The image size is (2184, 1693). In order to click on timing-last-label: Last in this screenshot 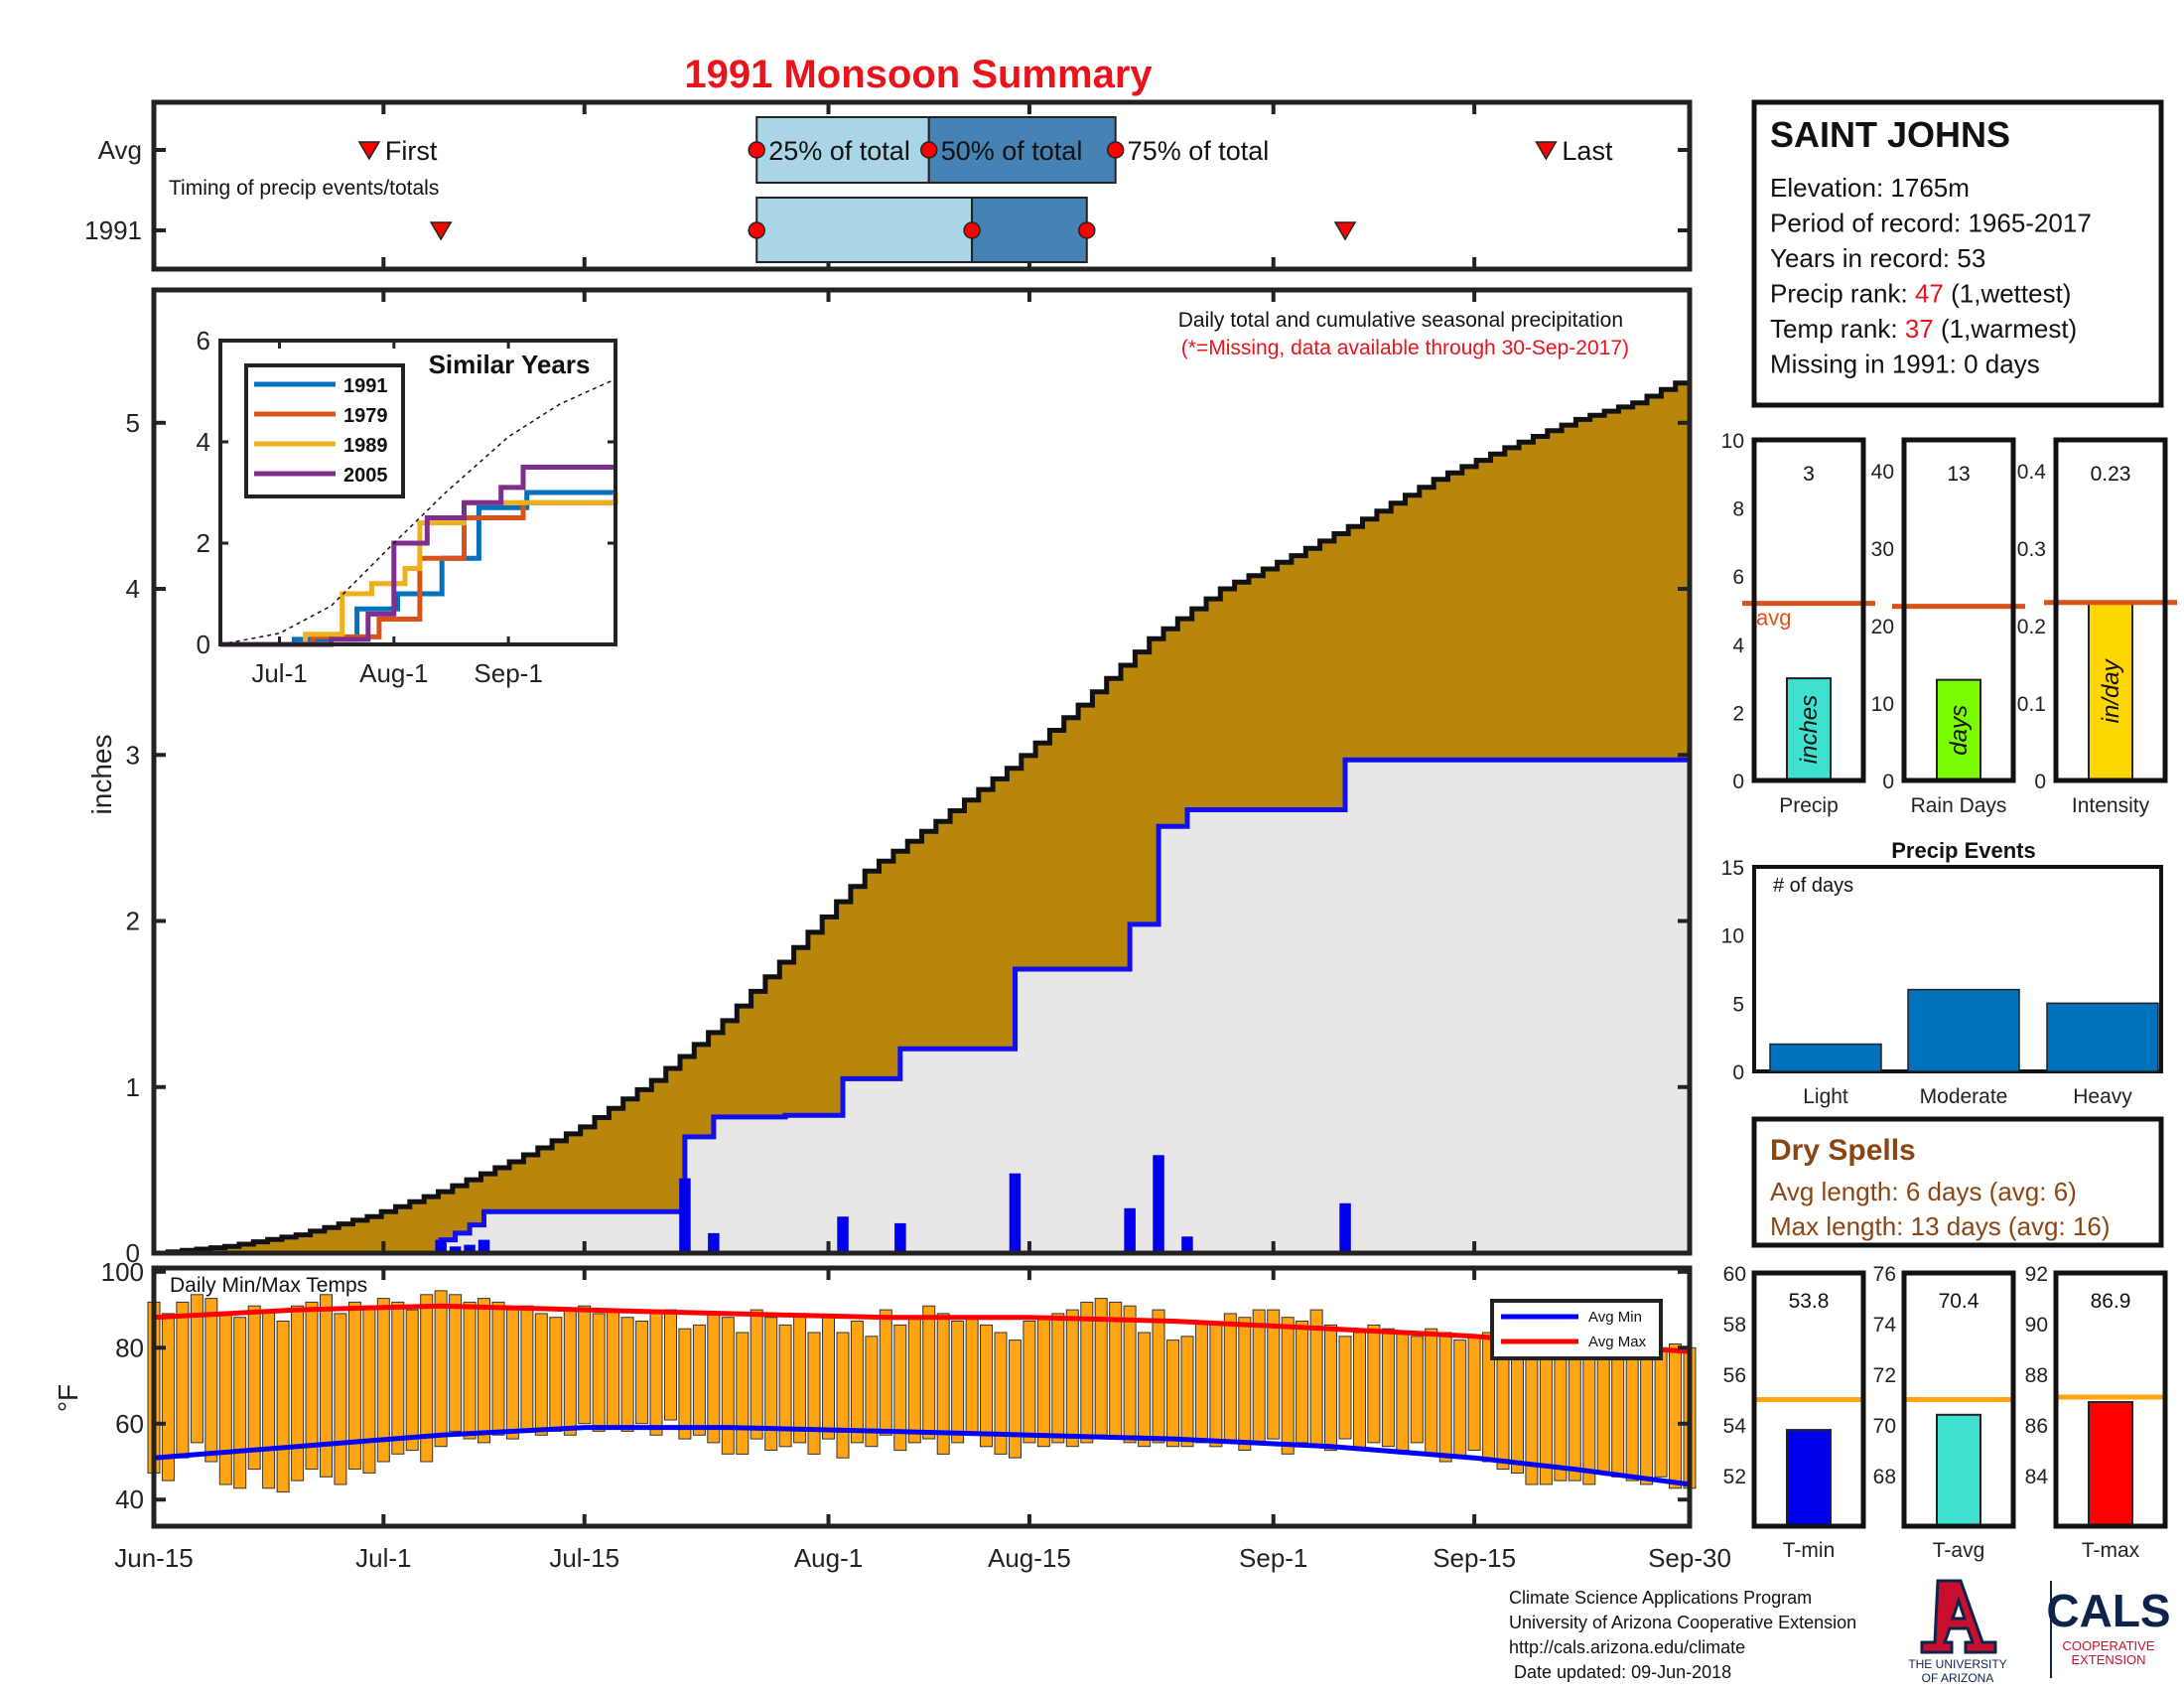, I will do `click(1587, 151)`.